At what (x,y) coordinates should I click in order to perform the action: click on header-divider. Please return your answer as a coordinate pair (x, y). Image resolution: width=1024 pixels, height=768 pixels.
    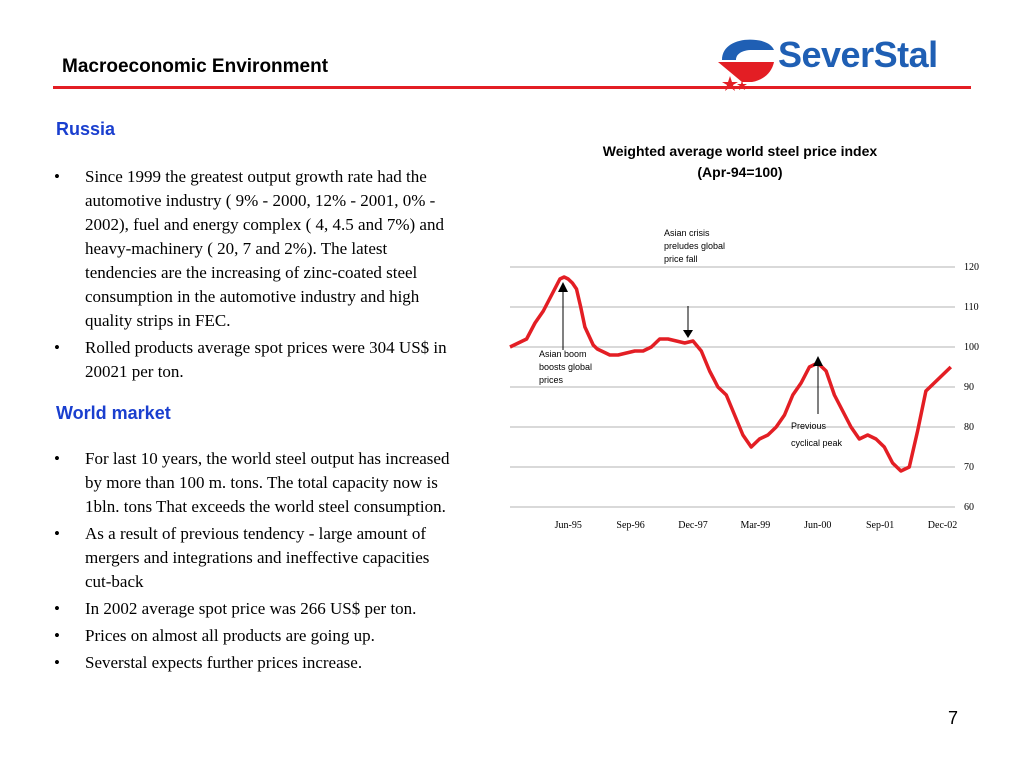
    Looking at the image, I should click on (512, 87).